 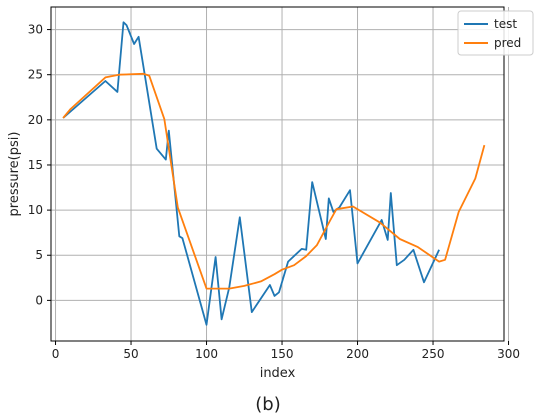 I want to click on y-axis-label: pressure(psi), so click(x=14, y=174).